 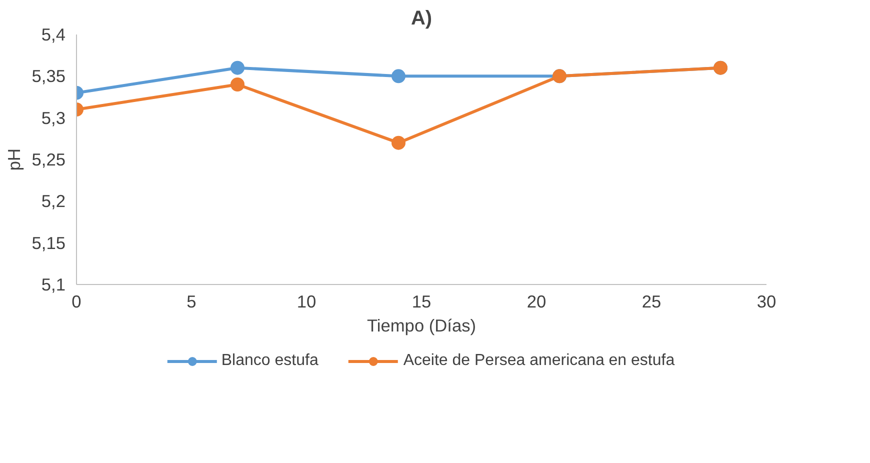 What do you see at coordinates (539, 361) in the screenshot?
I see `legend-label: Aceite de Persea americana en estufa` at bounding box center [539, 361].